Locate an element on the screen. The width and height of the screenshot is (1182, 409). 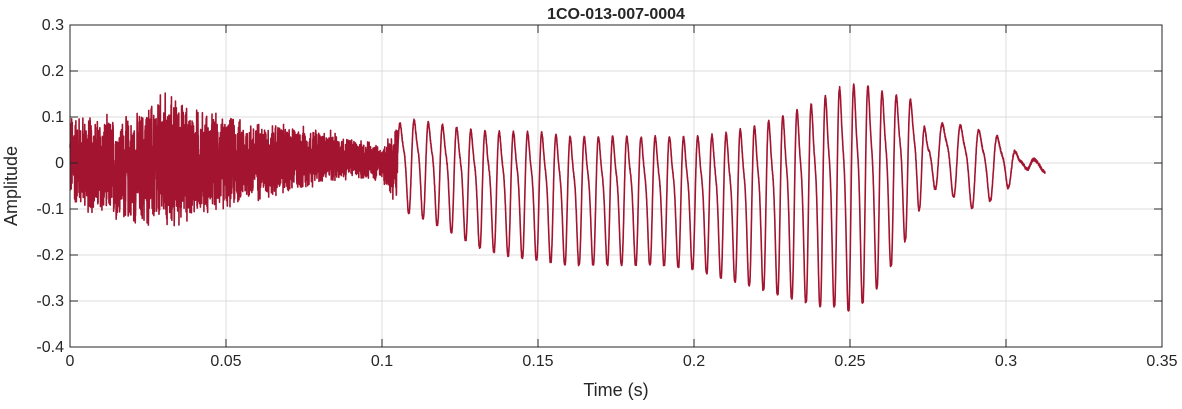
y-tick-label: -0.4 is located at coordinates (50, 347).